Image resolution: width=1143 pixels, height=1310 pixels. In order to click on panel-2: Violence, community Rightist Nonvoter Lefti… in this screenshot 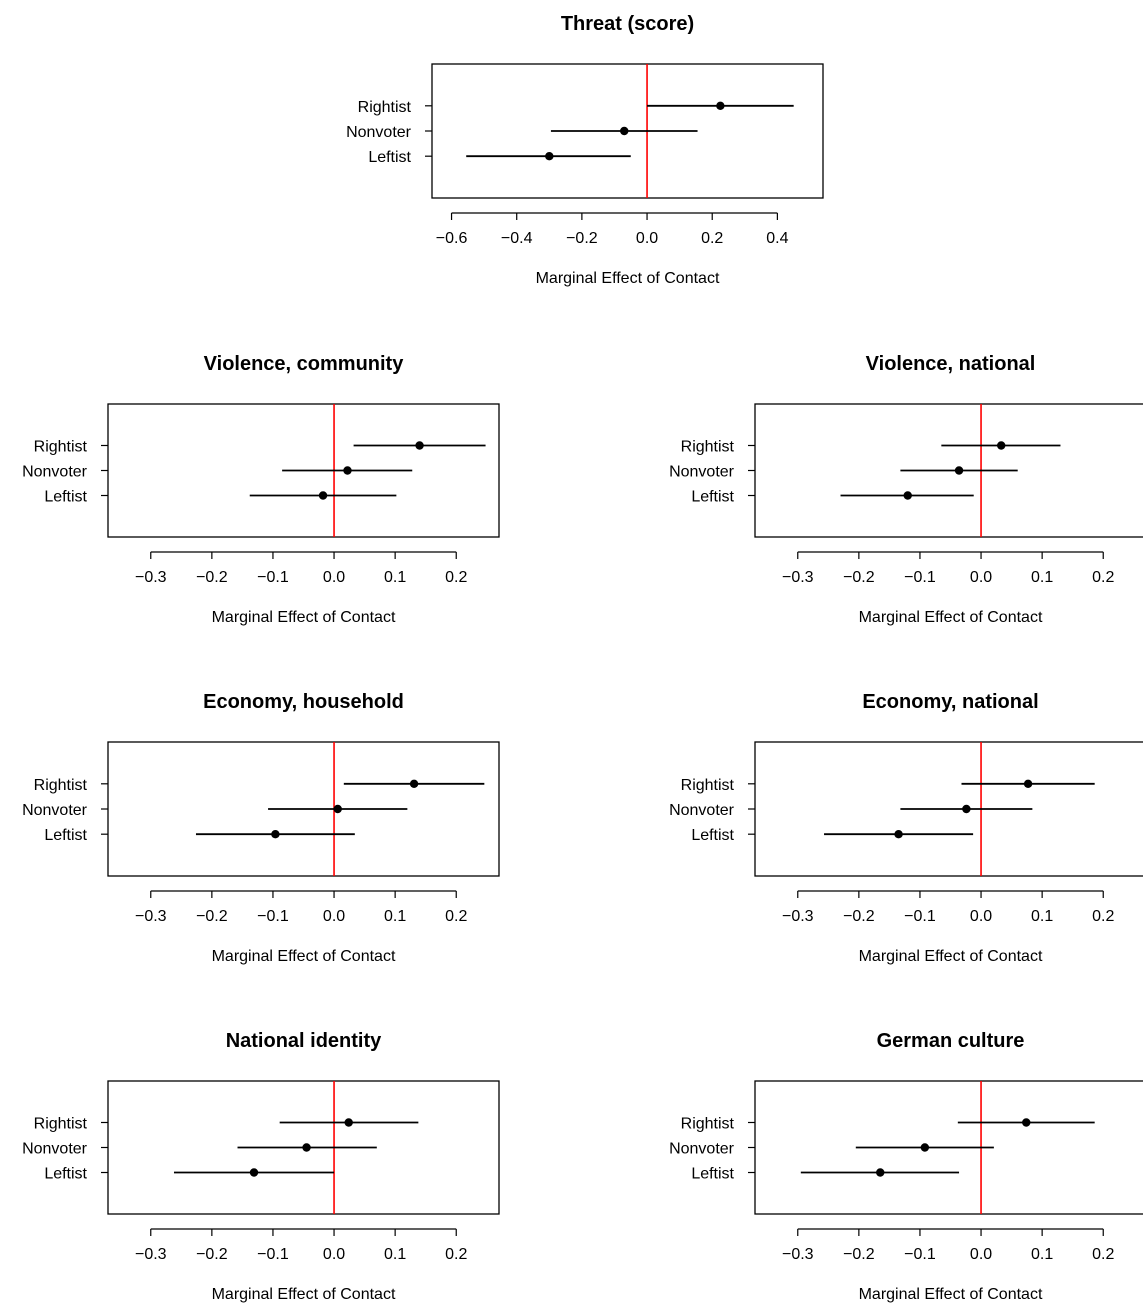, I will do `click(261, 489)`.